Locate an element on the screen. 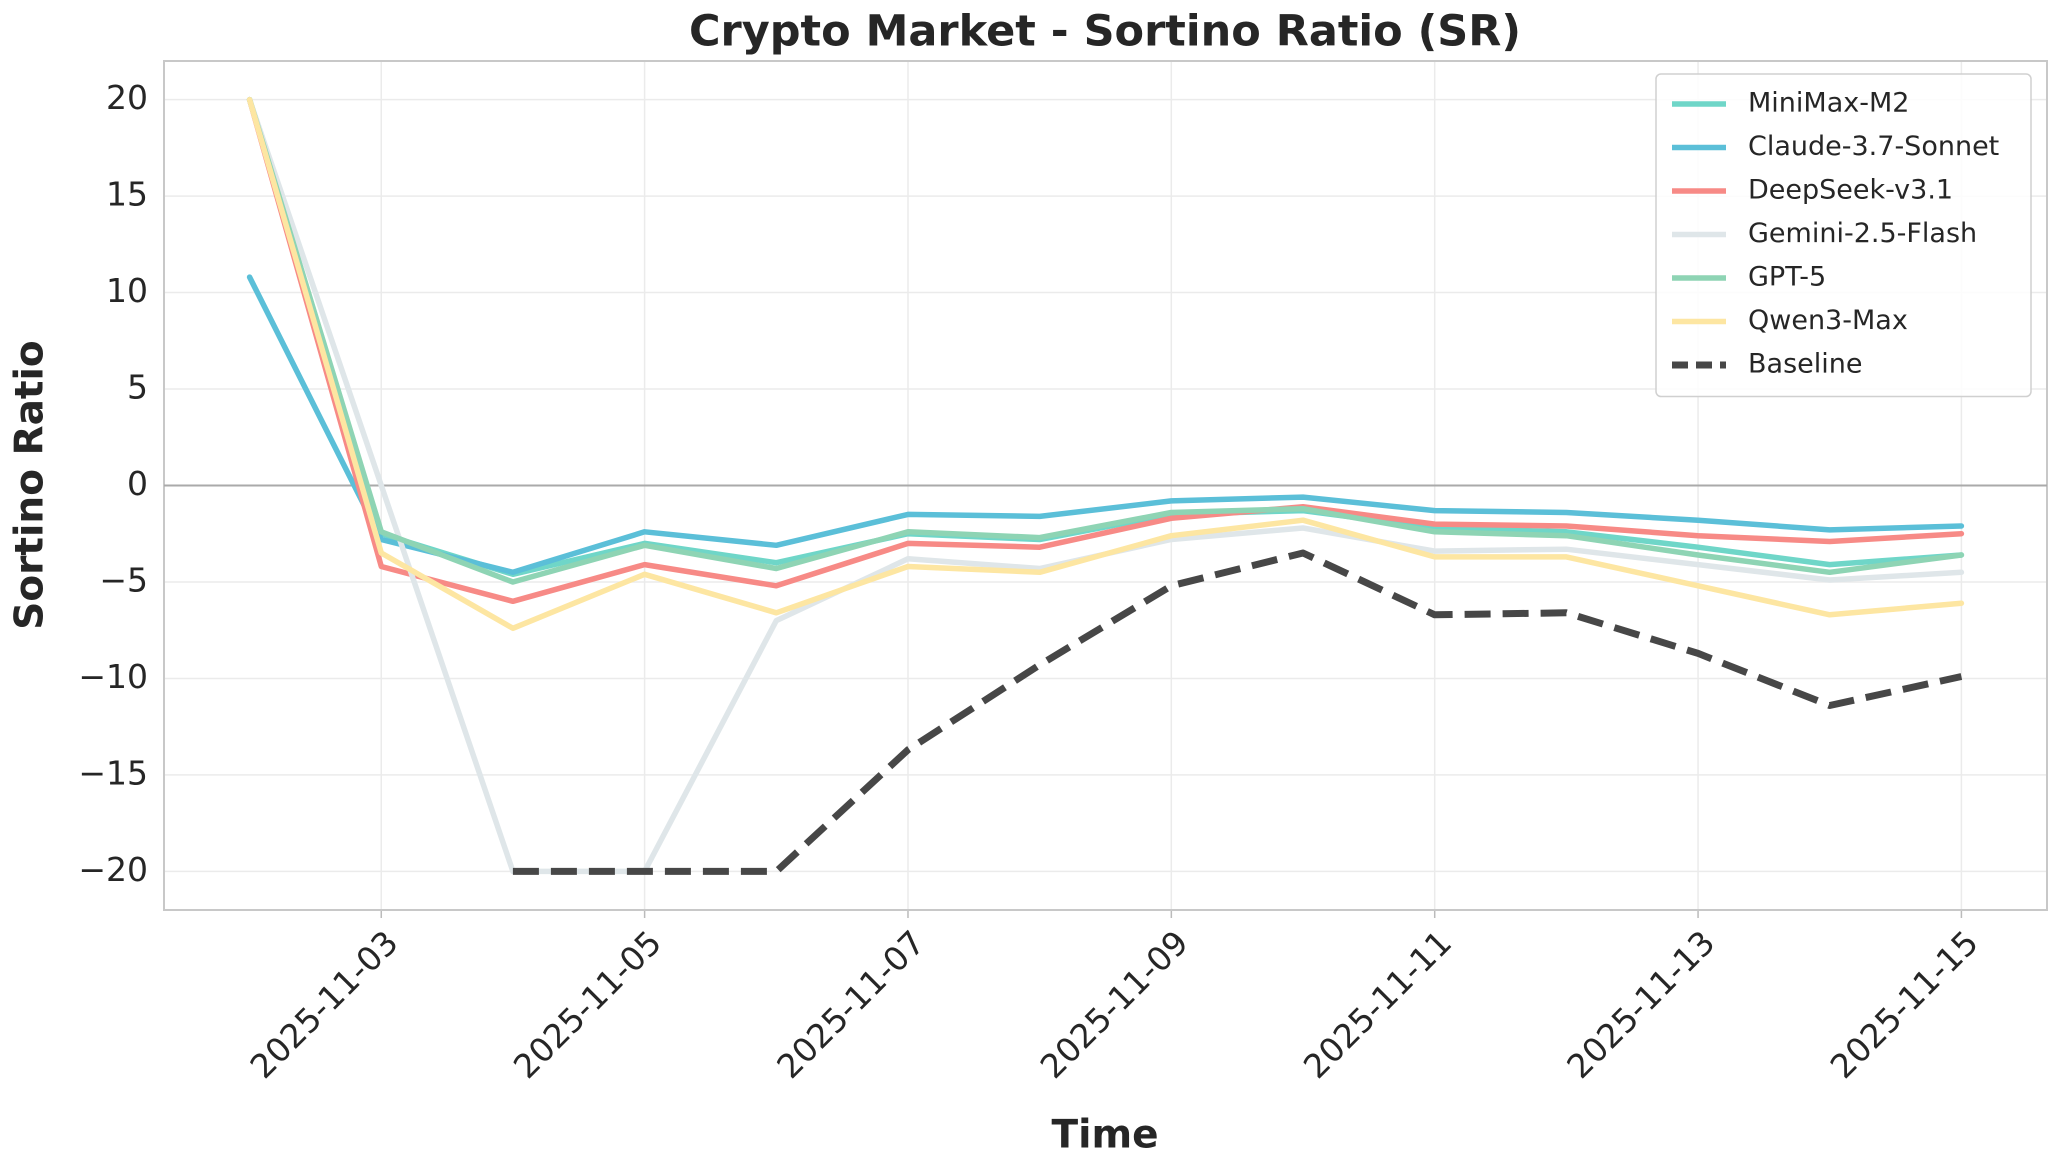  y-axis-label: Sortino Ratio is located at coordinates (30, 484).